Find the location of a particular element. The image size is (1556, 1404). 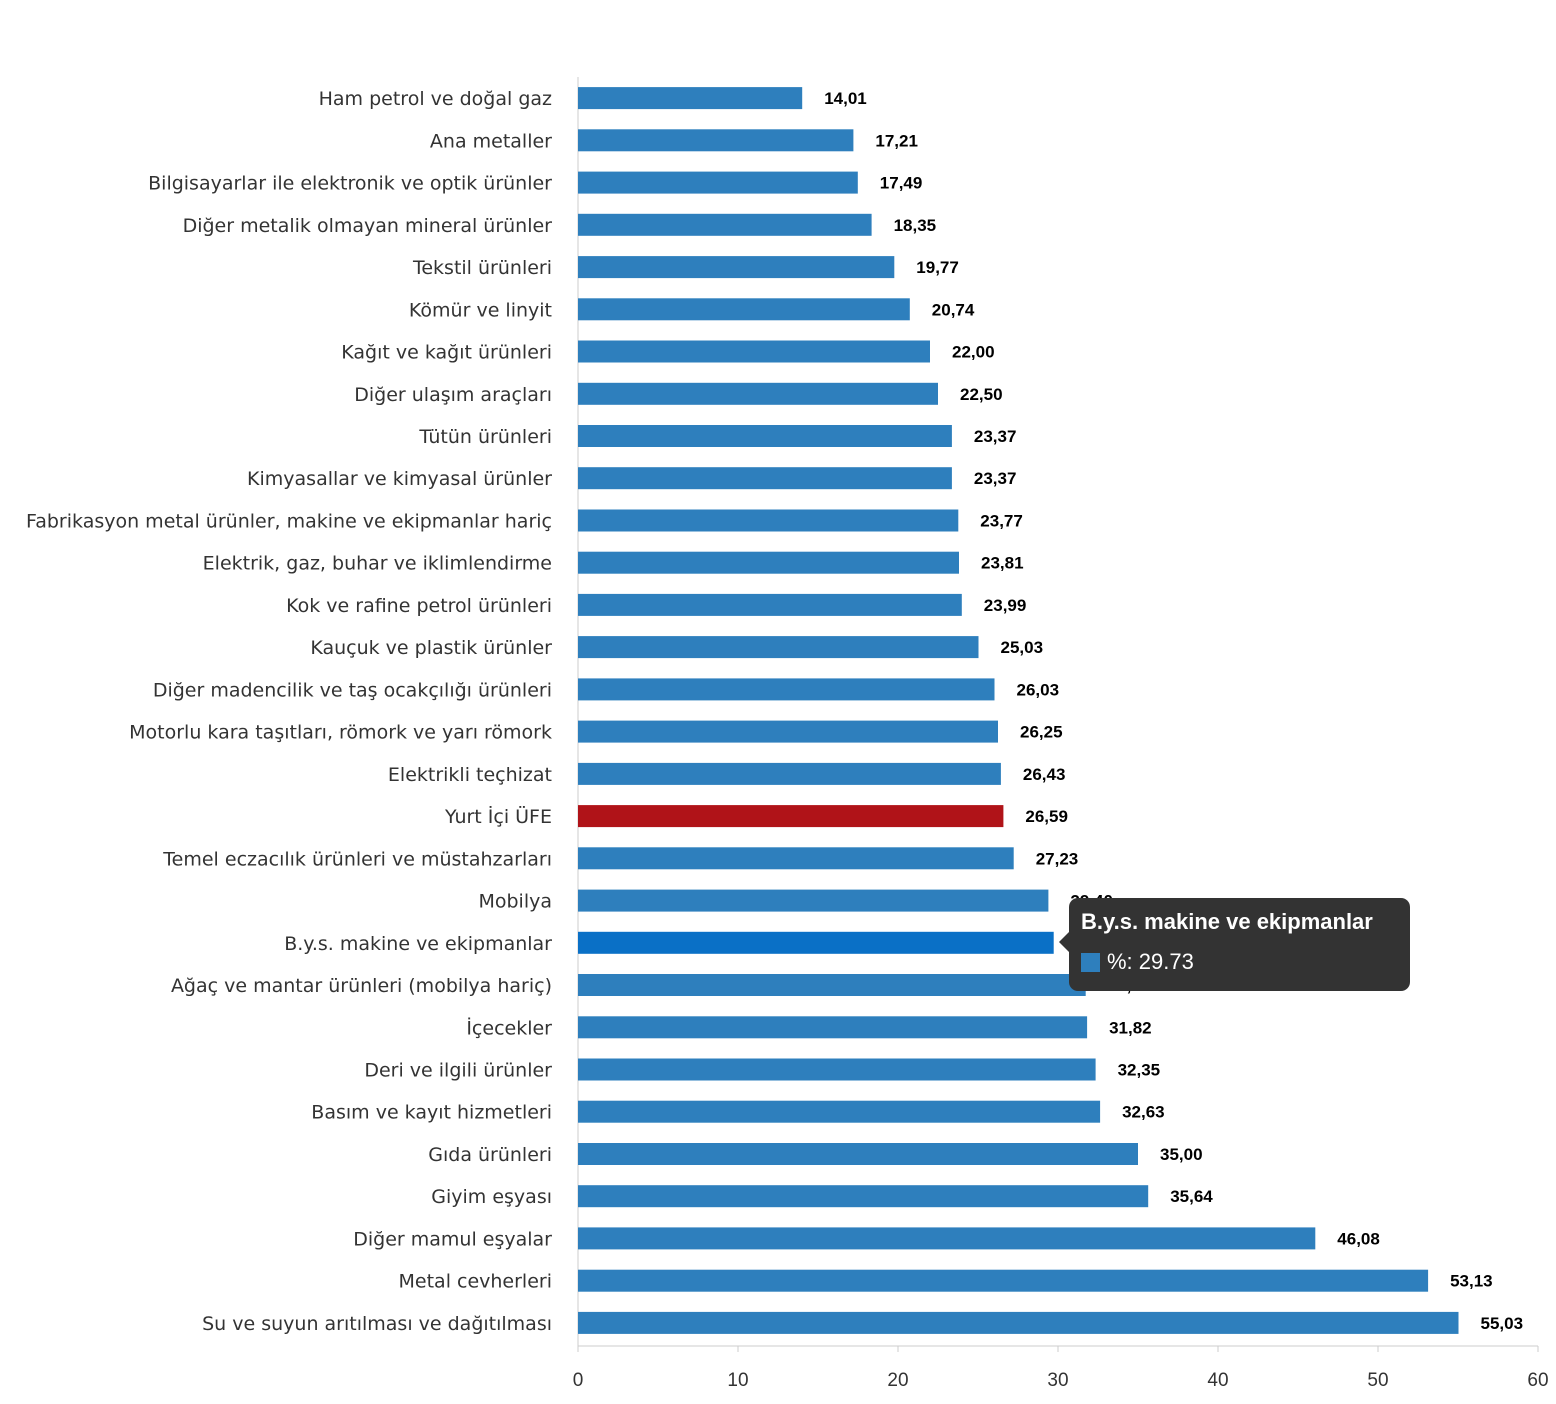

category-label: İçecekler is located at coordinates (509, 1027).